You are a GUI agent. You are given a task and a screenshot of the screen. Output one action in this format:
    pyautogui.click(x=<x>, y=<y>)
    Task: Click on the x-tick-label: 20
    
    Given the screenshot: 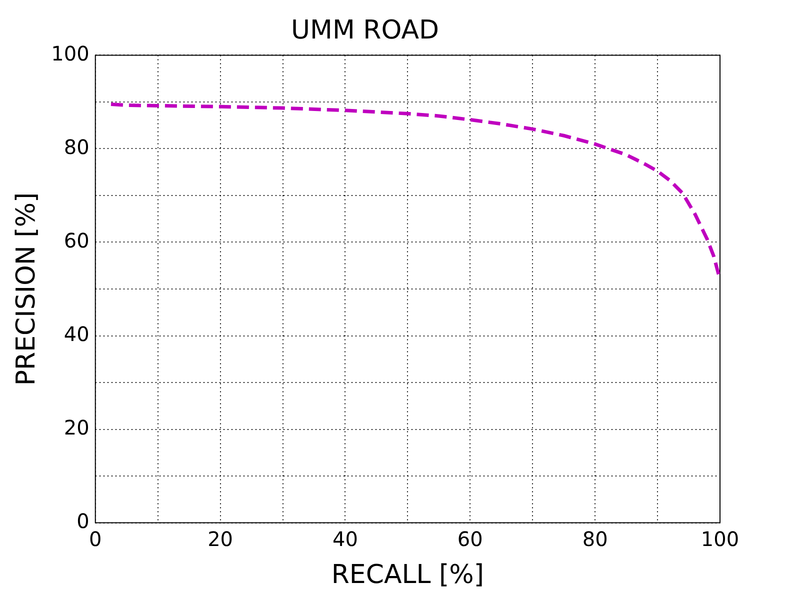 What is the action you would take?
    pyautogui.click(x=221, y=539)
    